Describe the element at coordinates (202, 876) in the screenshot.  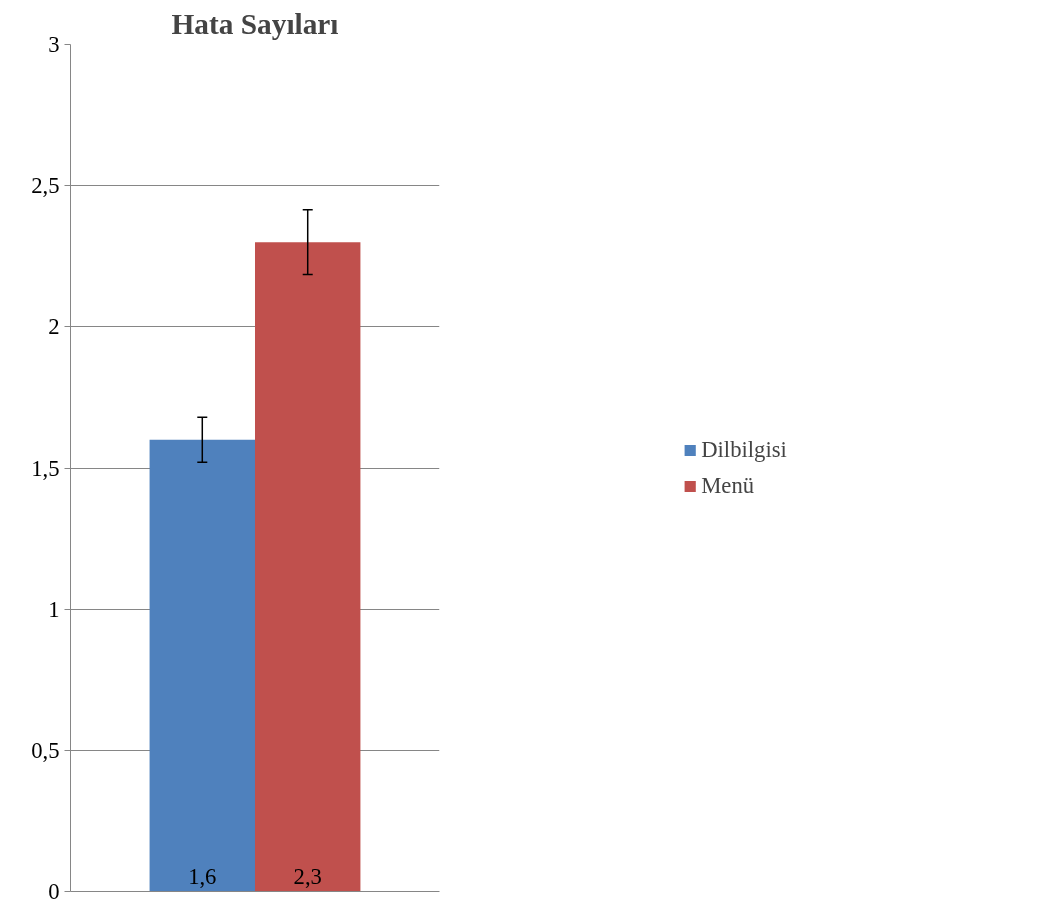
I see `data-label: 1,6` at that location.